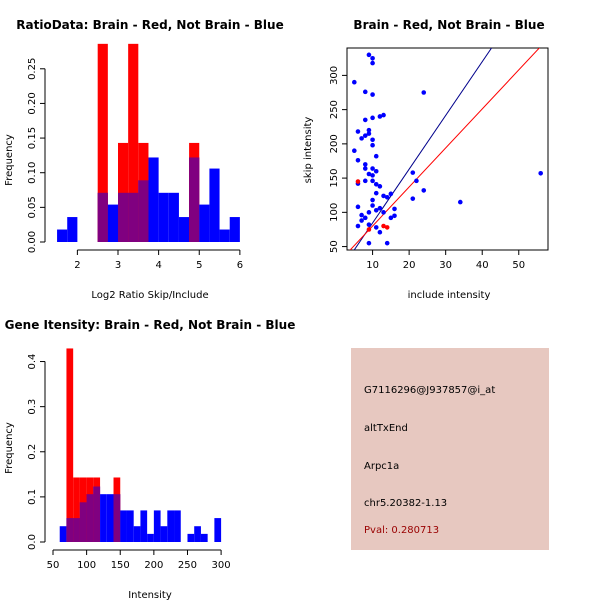 Image resolution: width=600 pixels, height=600 pixels. What do you see at coordinates (334, 109) in the screenshot?
I see `scatter-y-tick-label: 250` at bounding box center [334, 109].